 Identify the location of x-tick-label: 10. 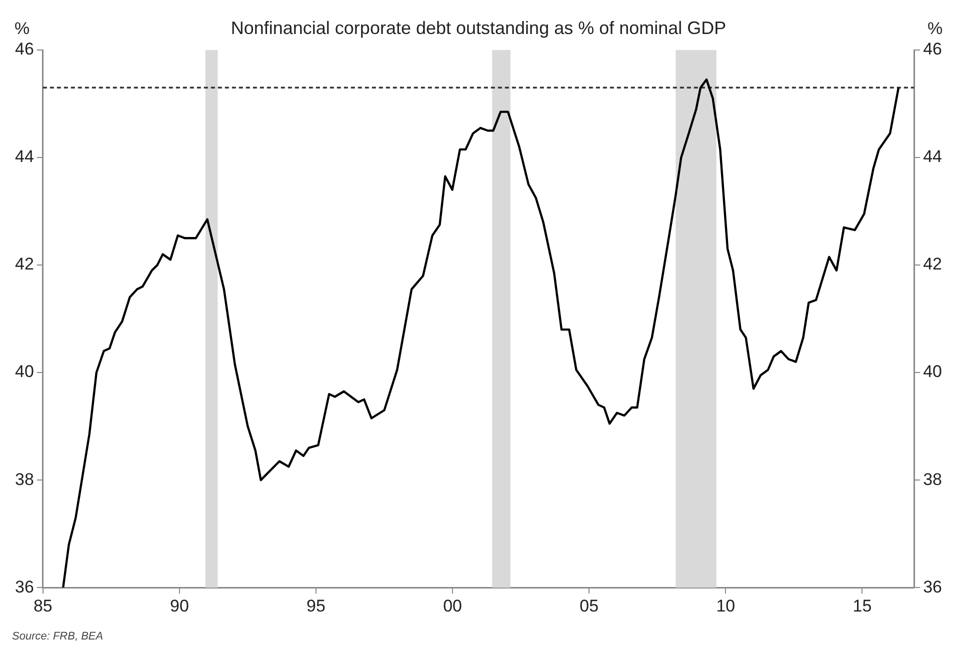
(726, 606).